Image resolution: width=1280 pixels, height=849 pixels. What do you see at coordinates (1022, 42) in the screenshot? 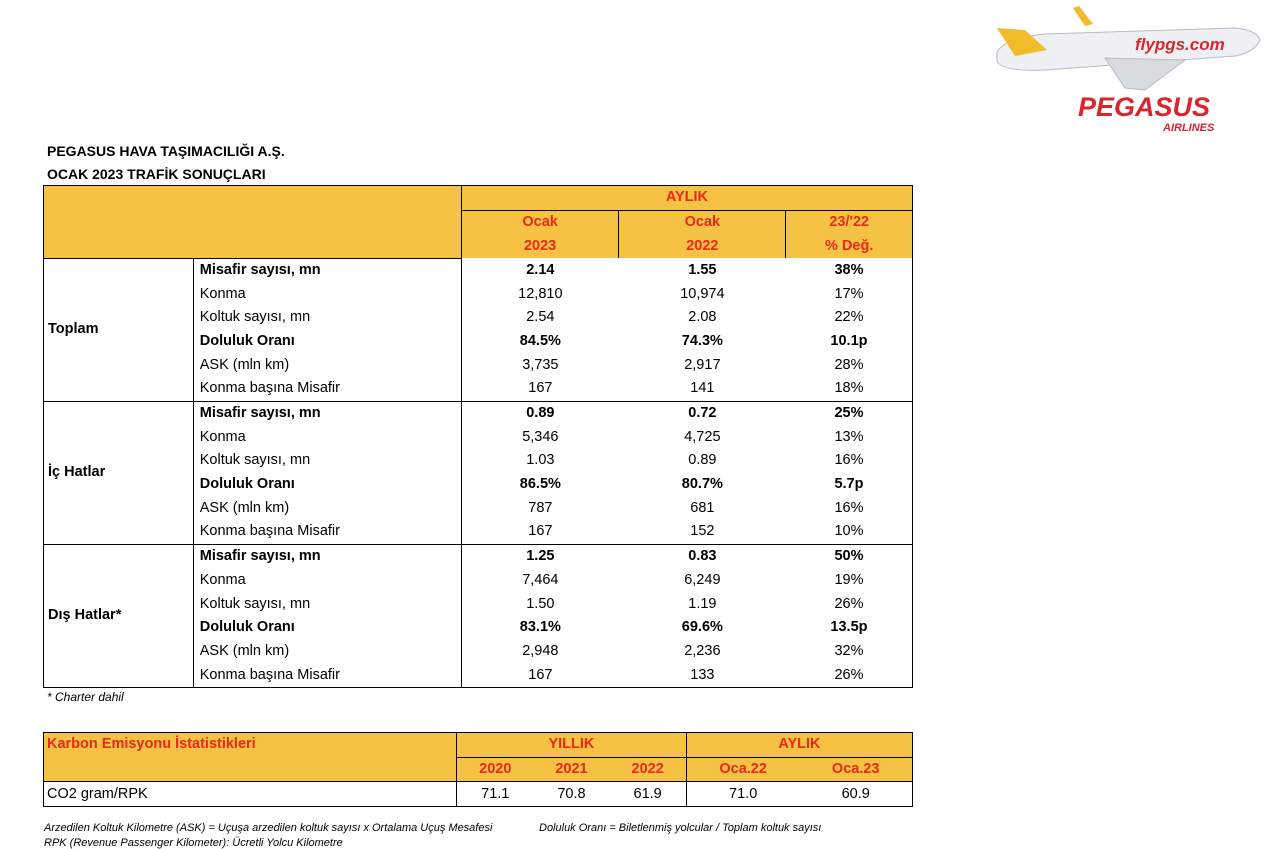
I see `plane-tail` at bounding box center [1022, 42].